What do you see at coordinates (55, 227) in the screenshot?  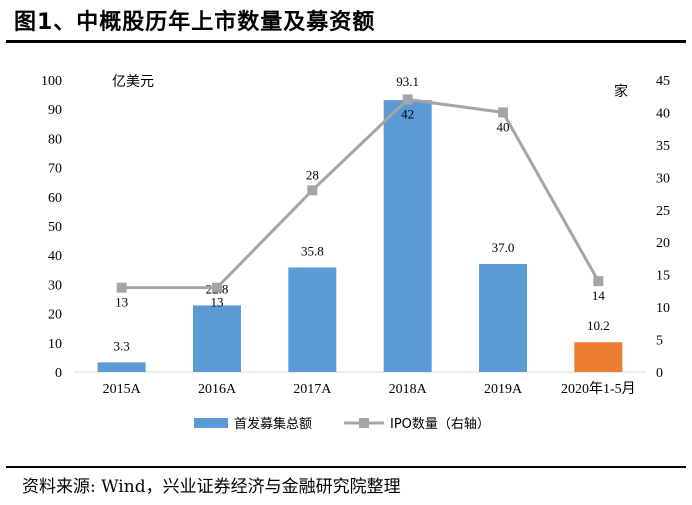 I see `left-tick-label: 50` at bounding box center [55, 227].